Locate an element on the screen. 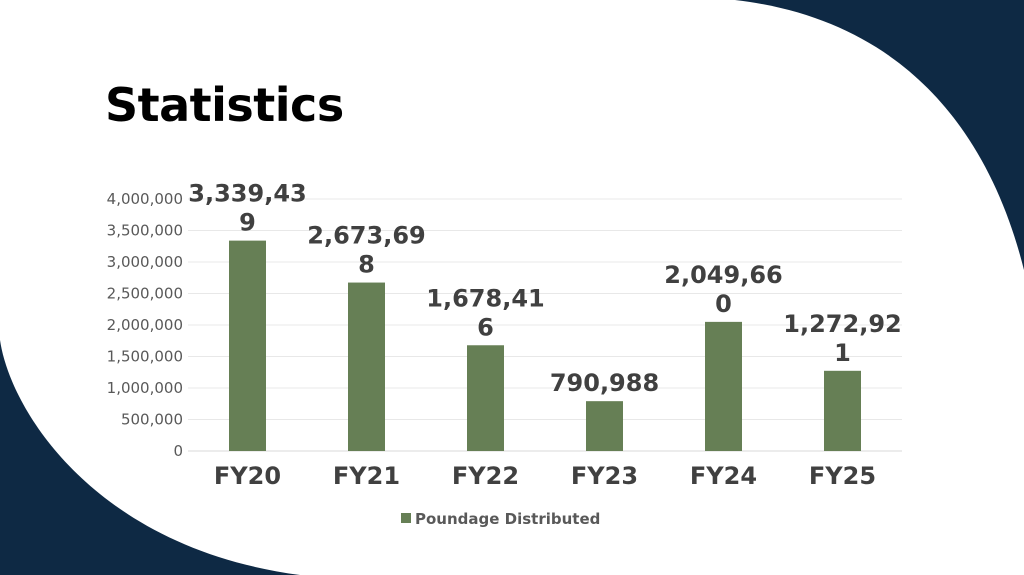 This screenshot has height=575, width=1024. y-tick-label: 500,000 is located at coordinates (152, 420).